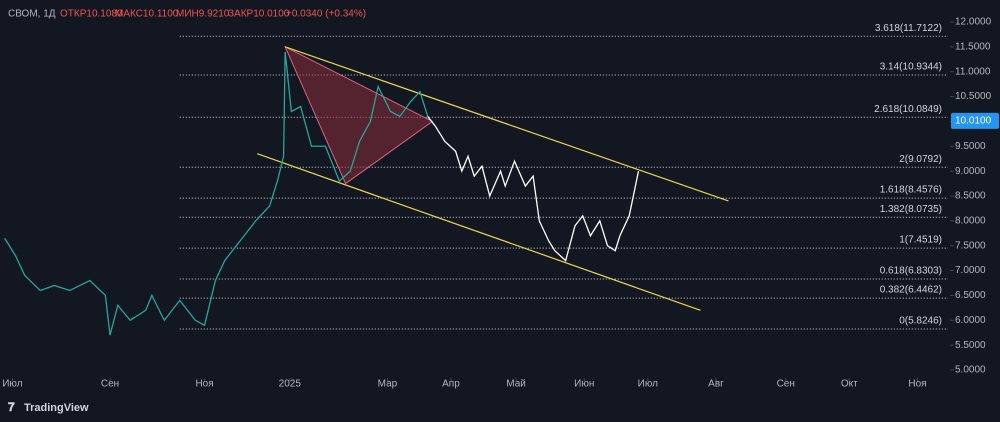  I want to click on triangle, so click(359, 115).